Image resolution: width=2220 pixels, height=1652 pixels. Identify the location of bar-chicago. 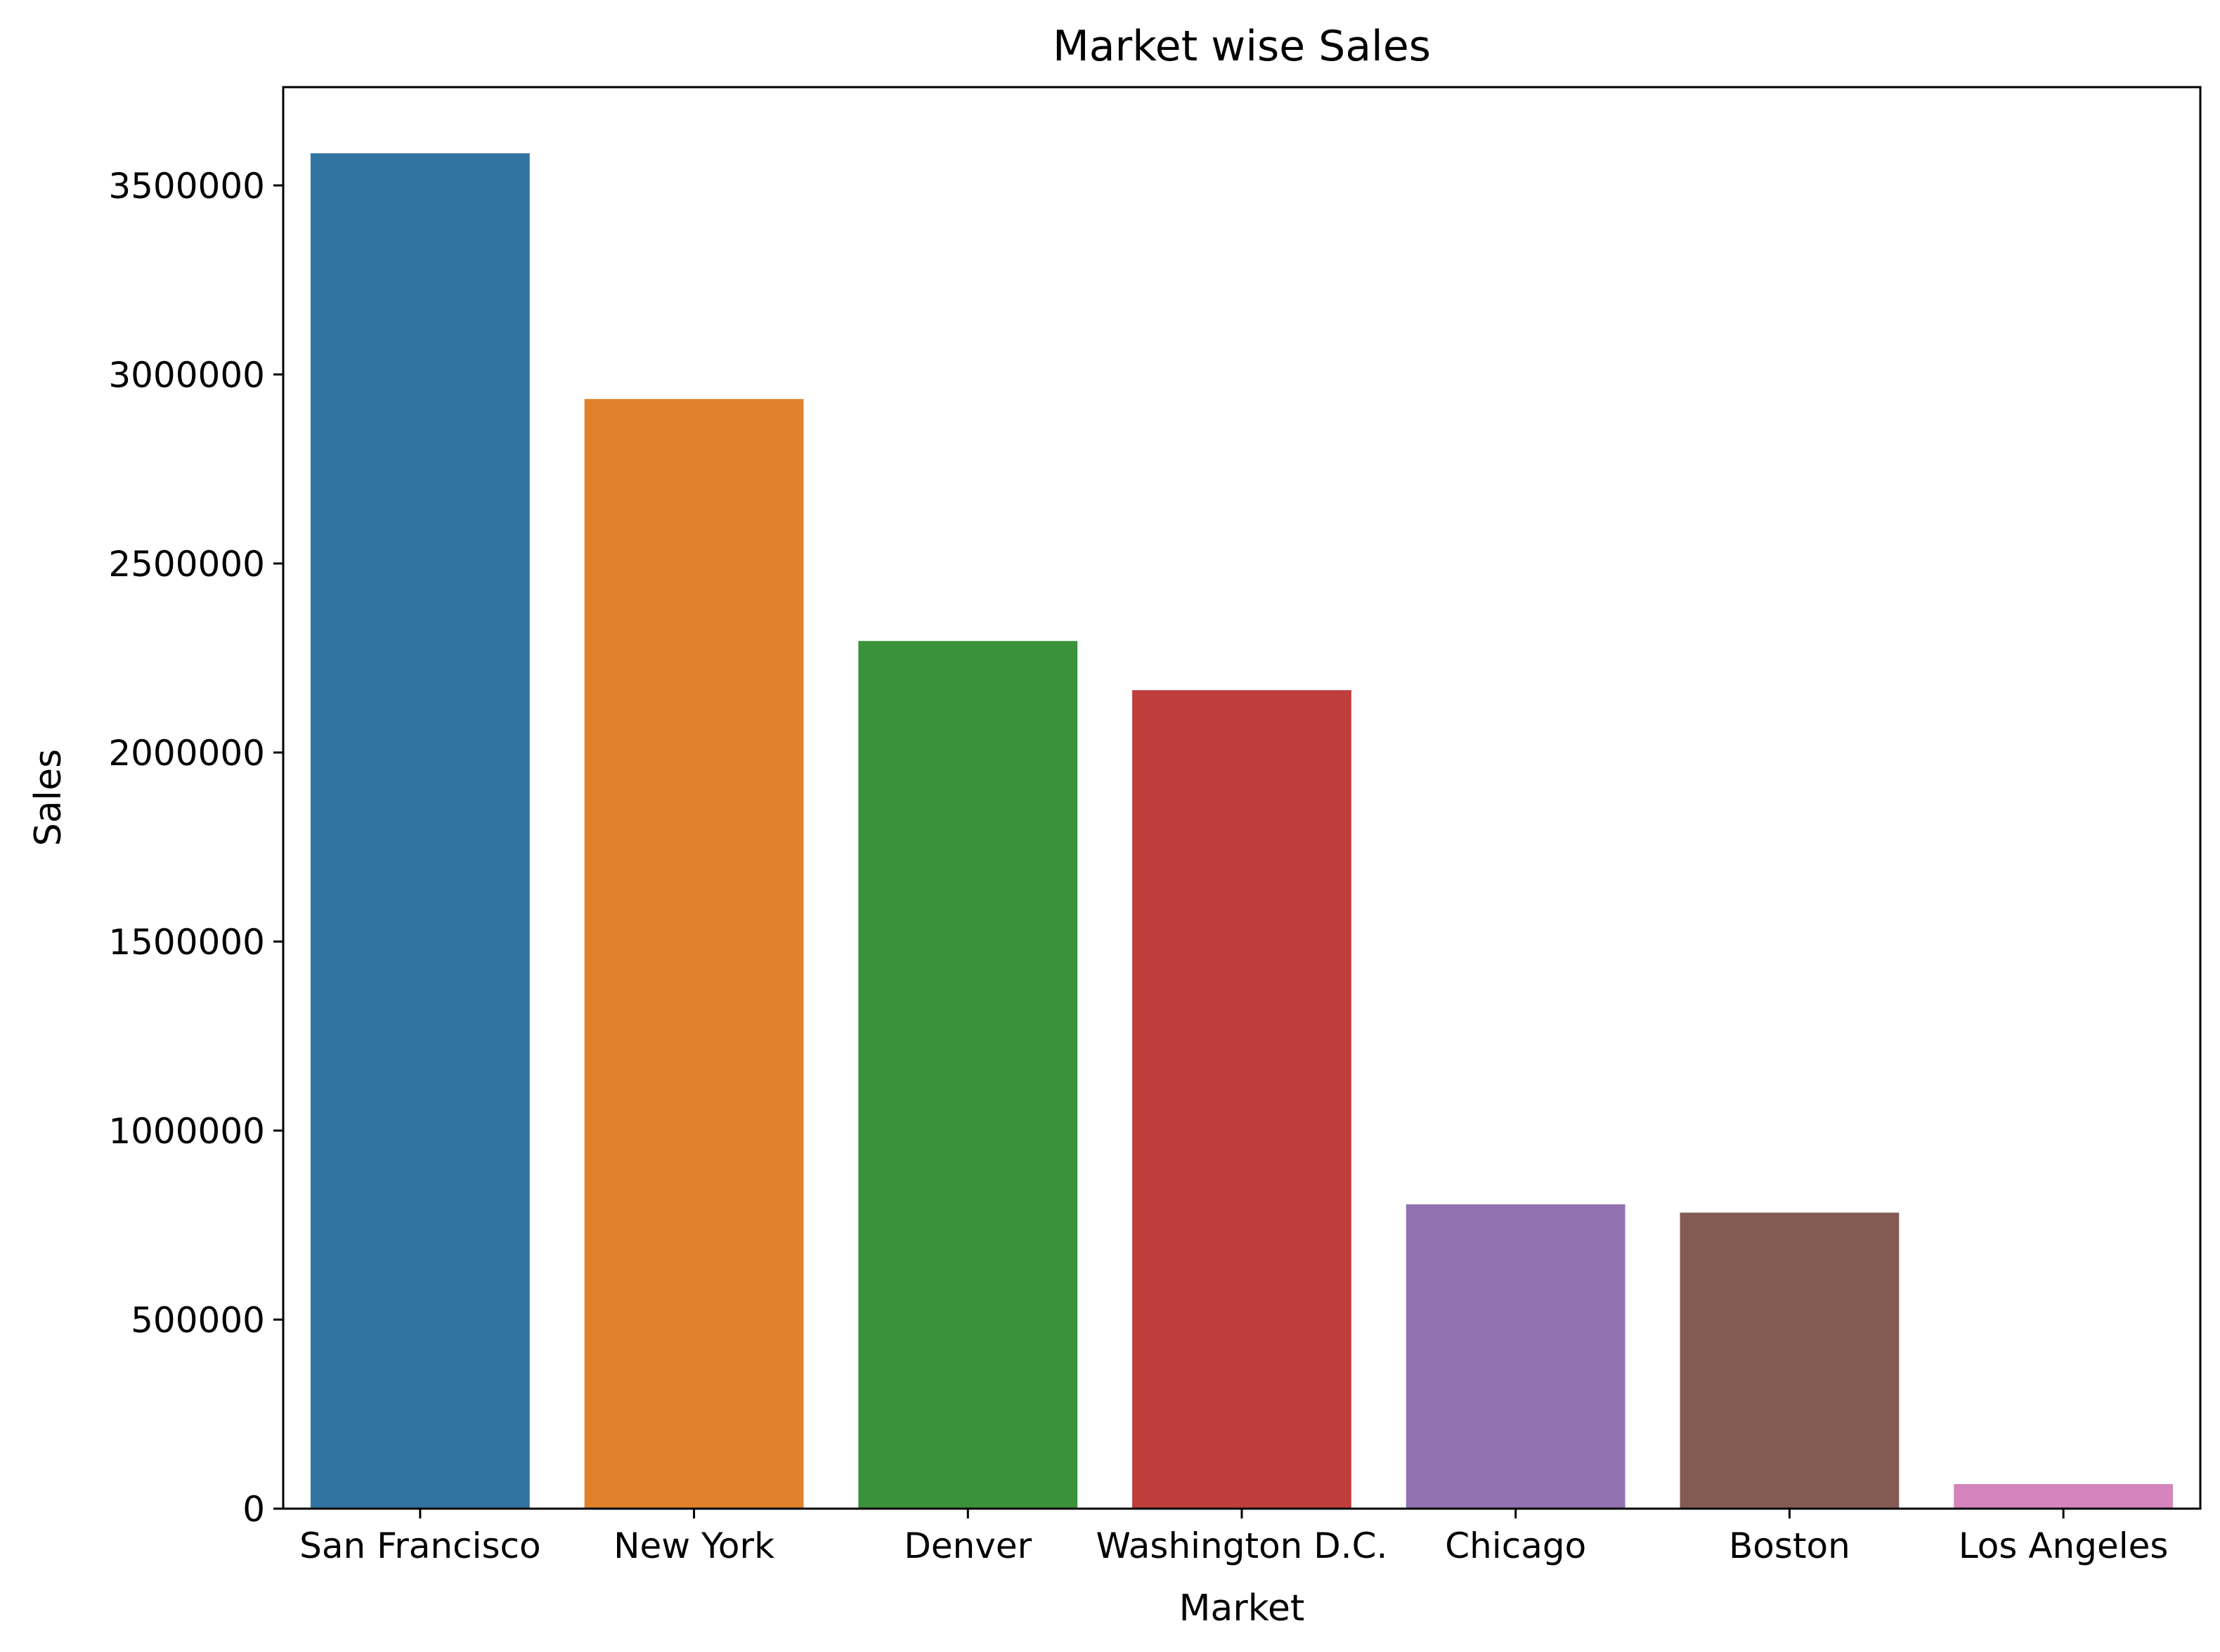
(1516, 1356).